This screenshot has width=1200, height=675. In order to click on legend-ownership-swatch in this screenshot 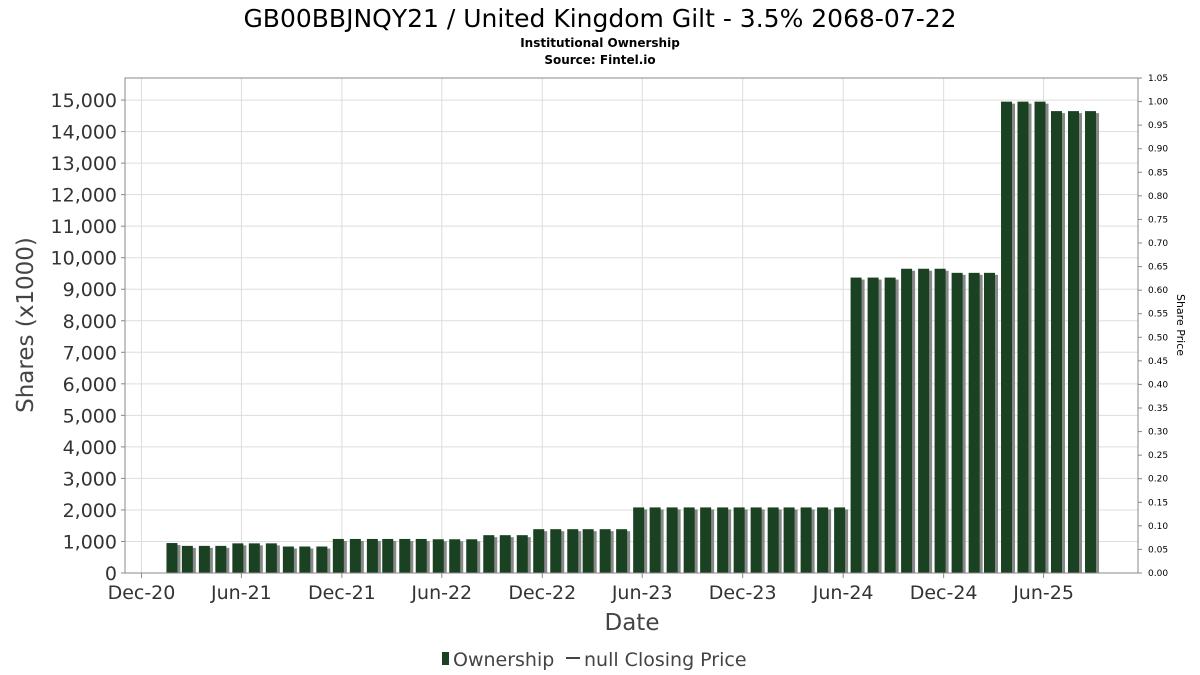, I will do `click(445, 658)`.